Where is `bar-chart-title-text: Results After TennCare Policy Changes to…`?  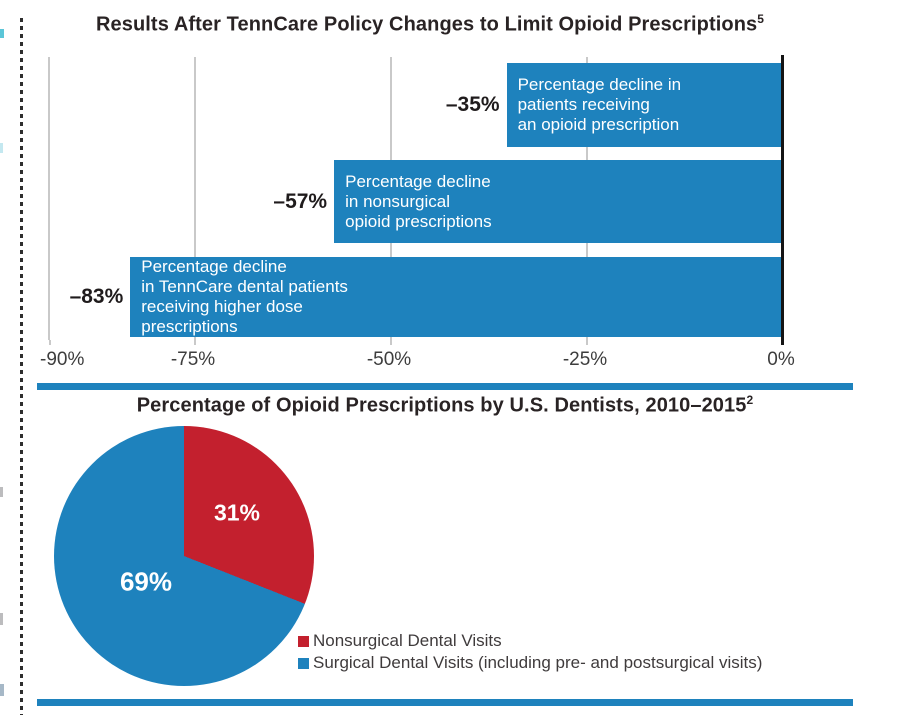 bar-chart-title-text: Results After TennCare Policy Changes to… is located at coordinates (426, 24).